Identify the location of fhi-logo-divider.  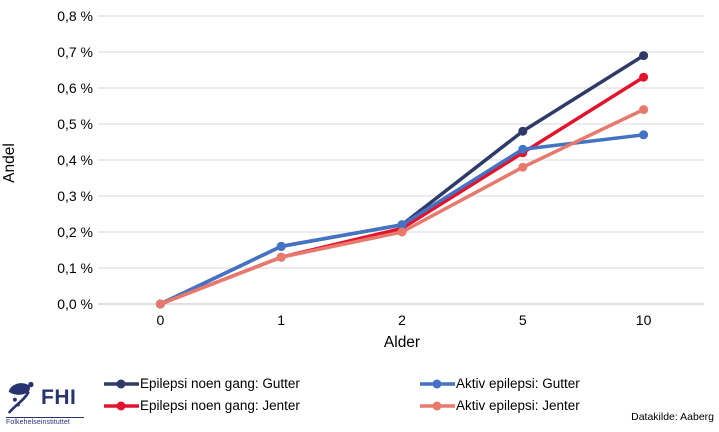
(45, 417).